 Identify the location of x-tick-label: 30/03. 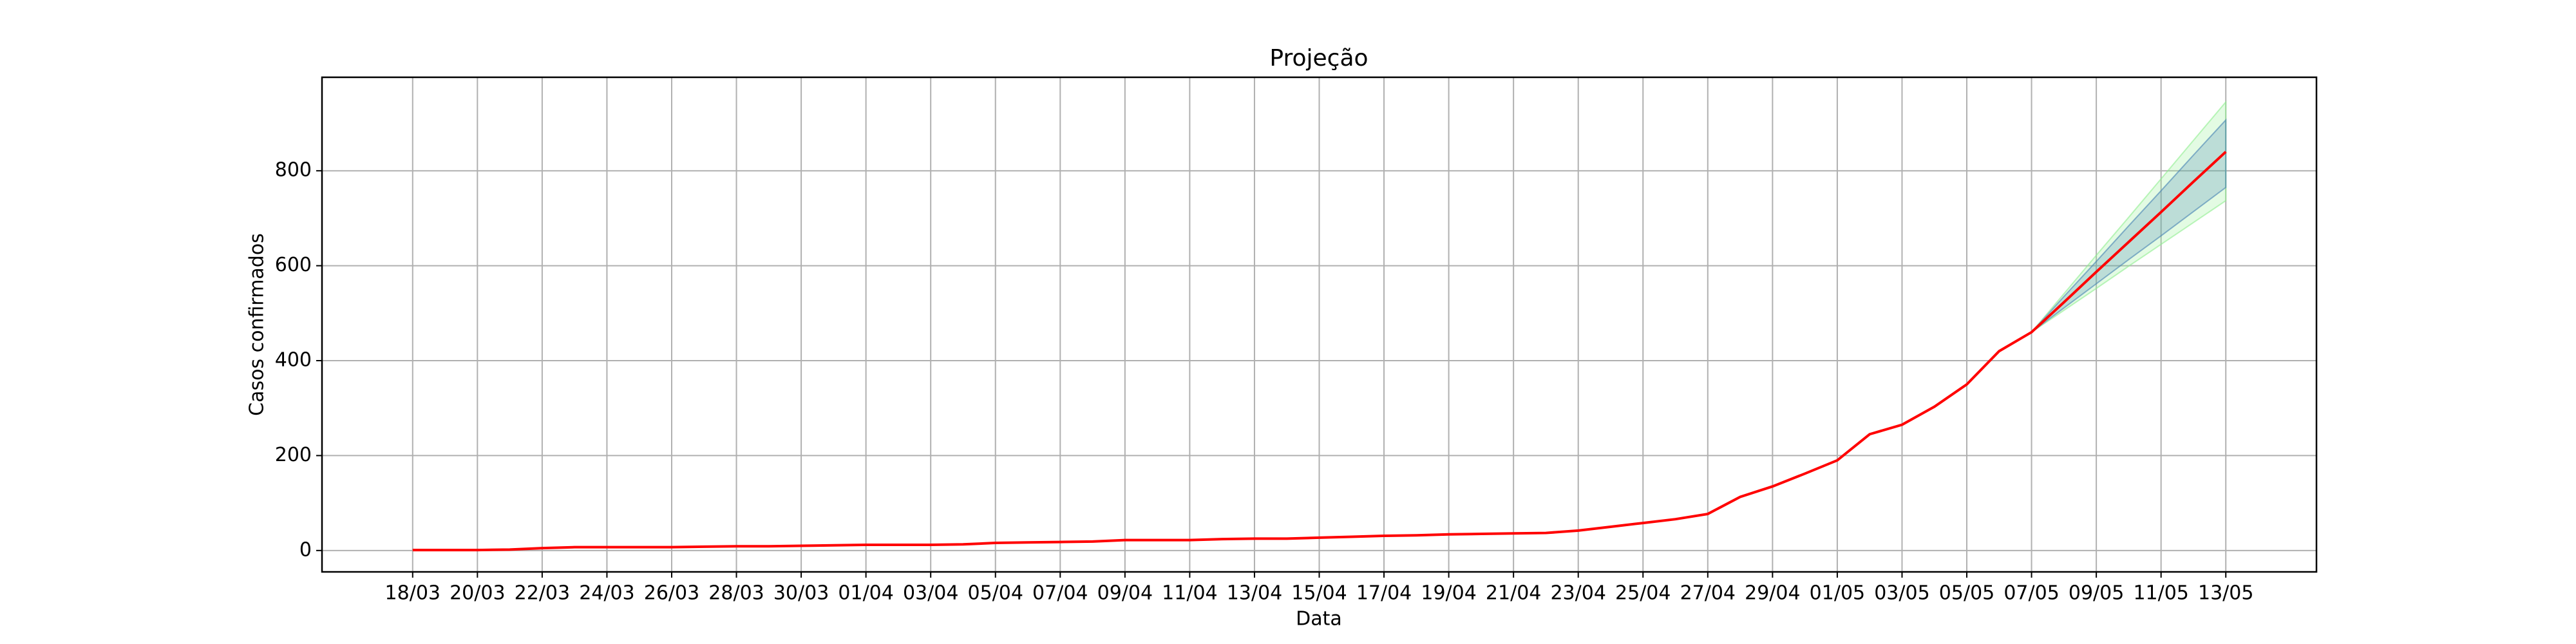
(801, 593).